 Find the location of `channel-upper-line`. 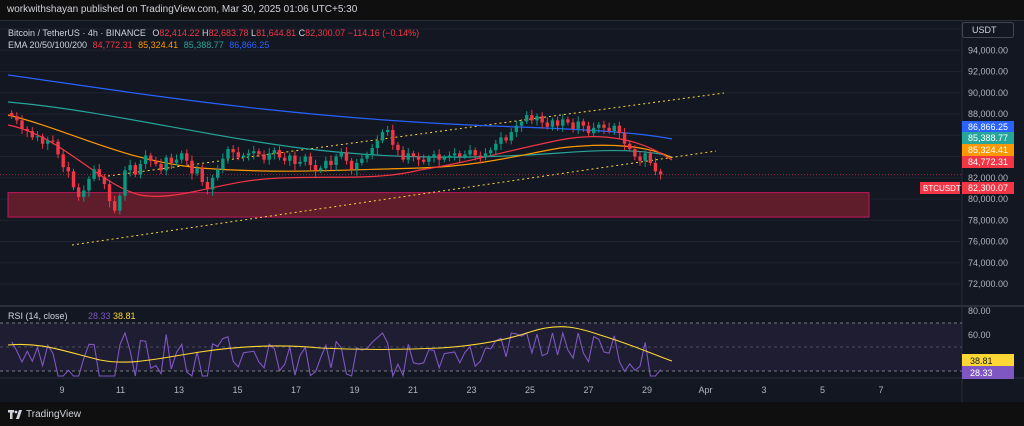

channel-upper-line is located at coordinates (416, 134).